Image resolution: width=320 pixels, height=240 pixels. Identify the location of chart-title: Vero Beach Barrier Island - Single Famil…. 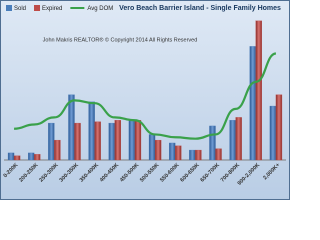
(200, 8).